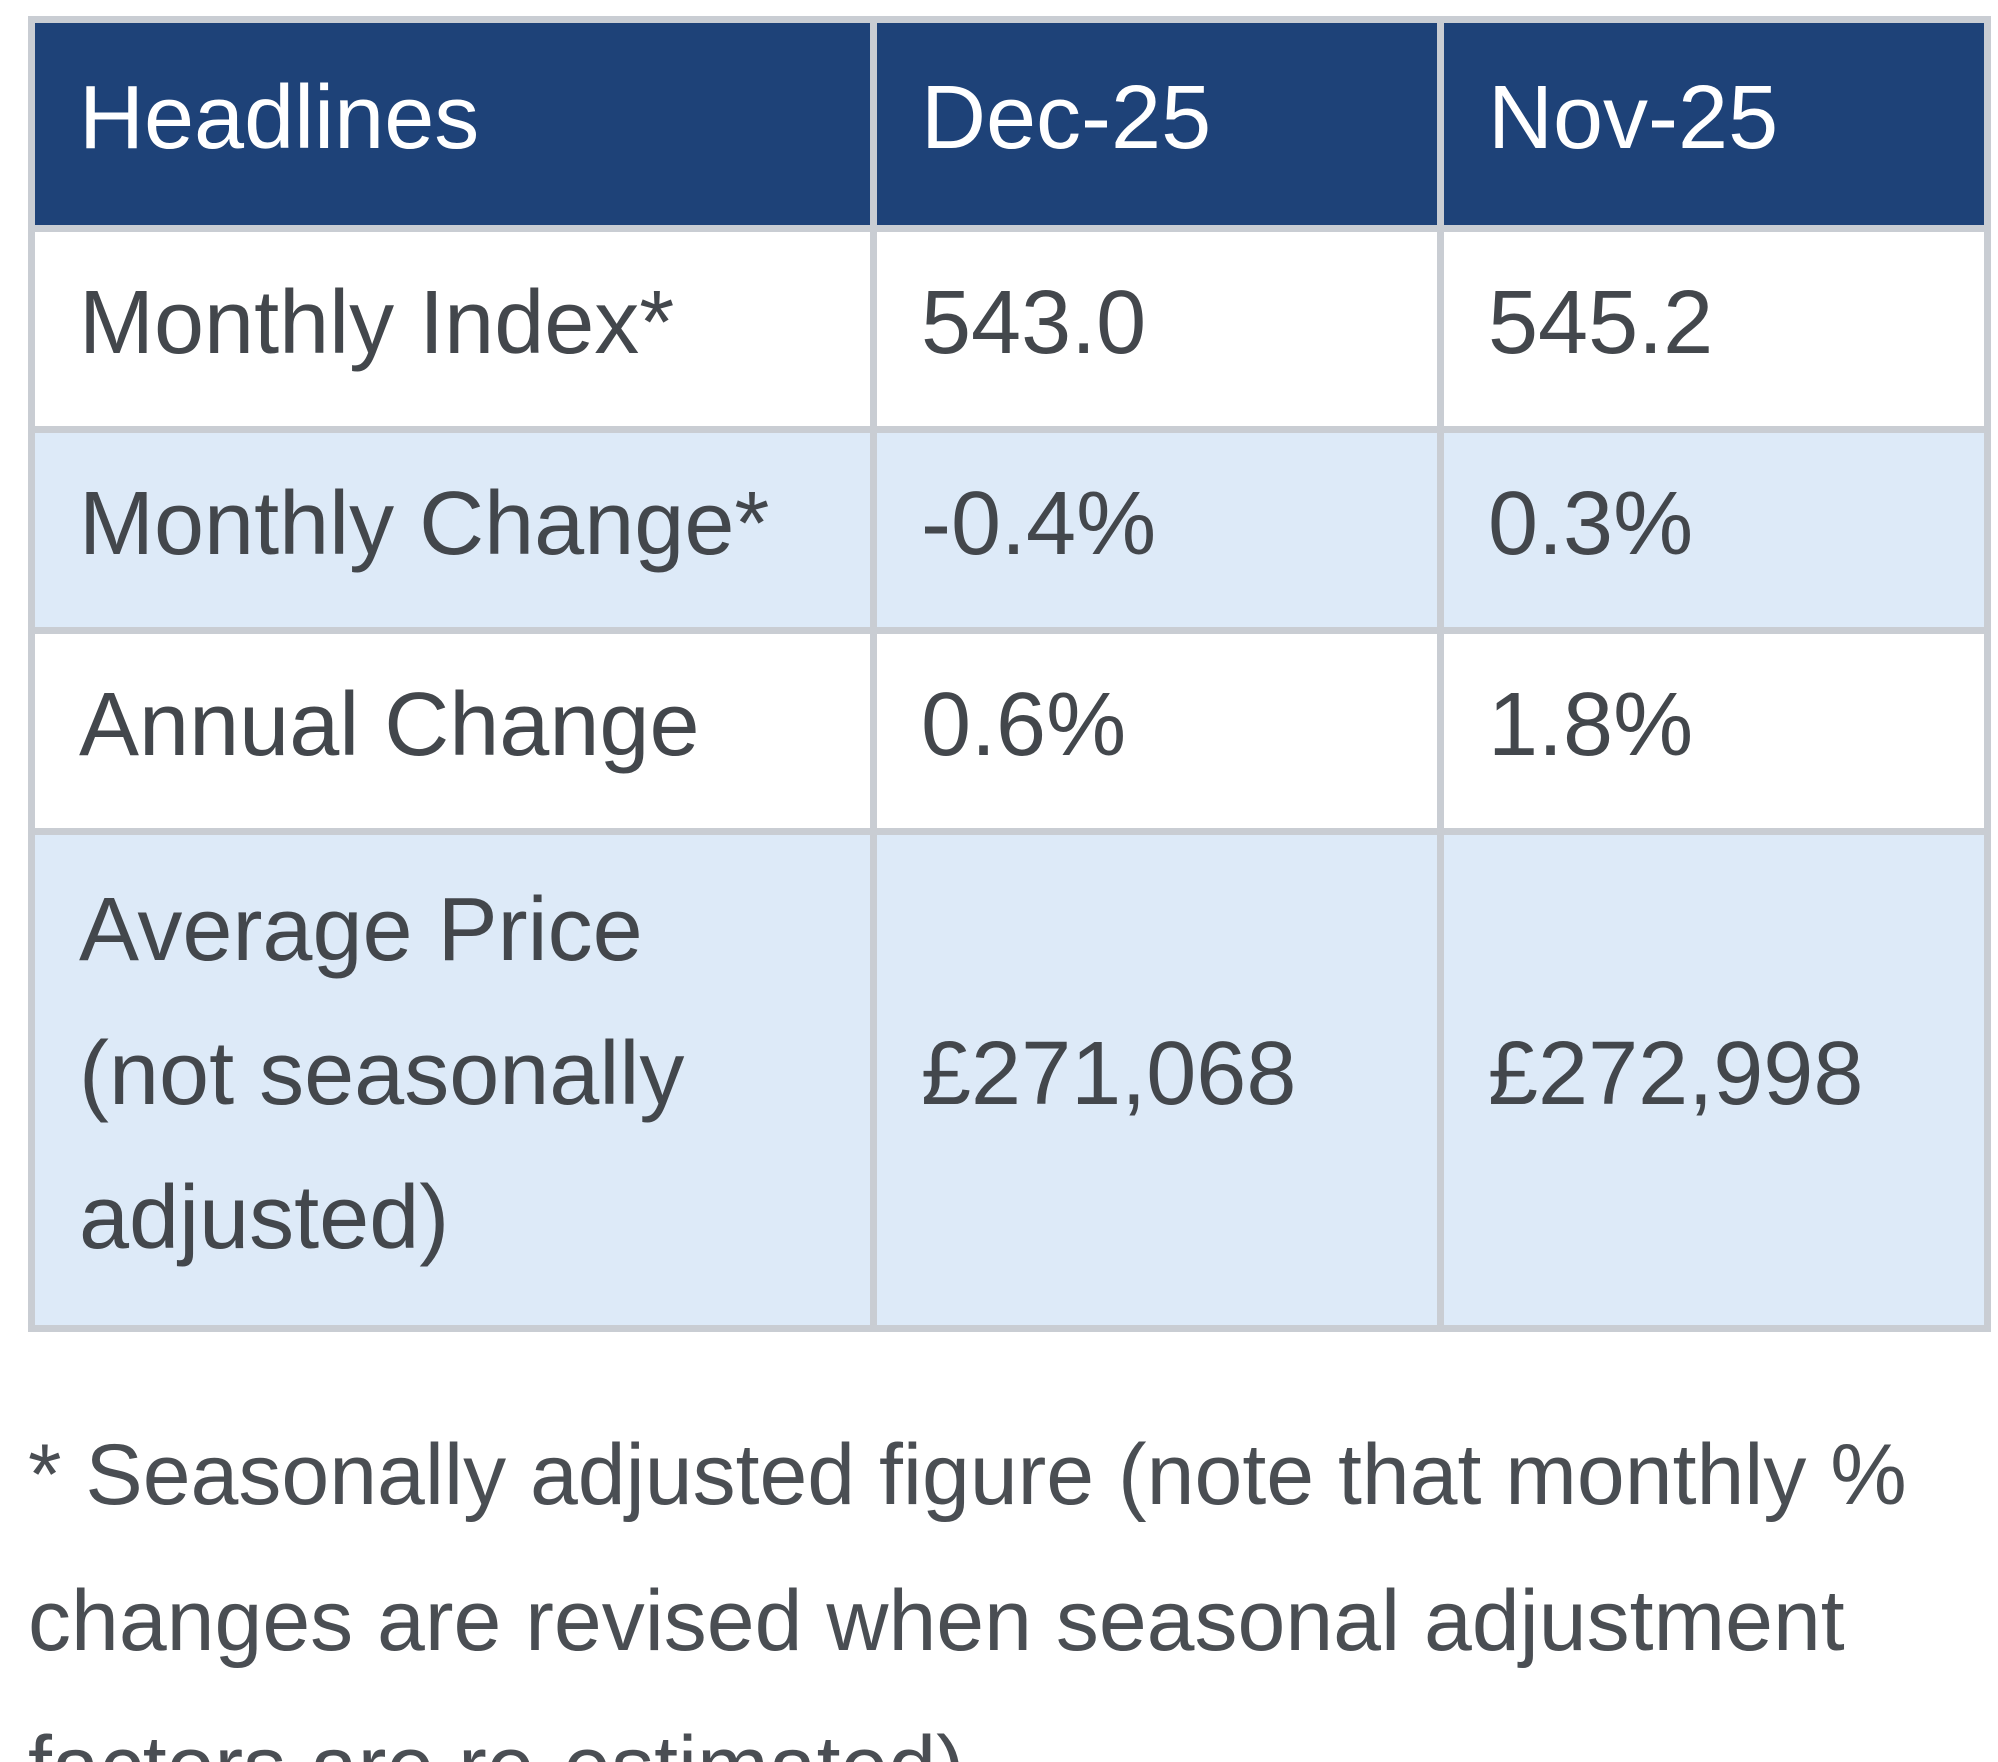 This screenshot has height=1762, width=1998. I want to click on value-cell-nov: 0.3%, so click(1714, 530).